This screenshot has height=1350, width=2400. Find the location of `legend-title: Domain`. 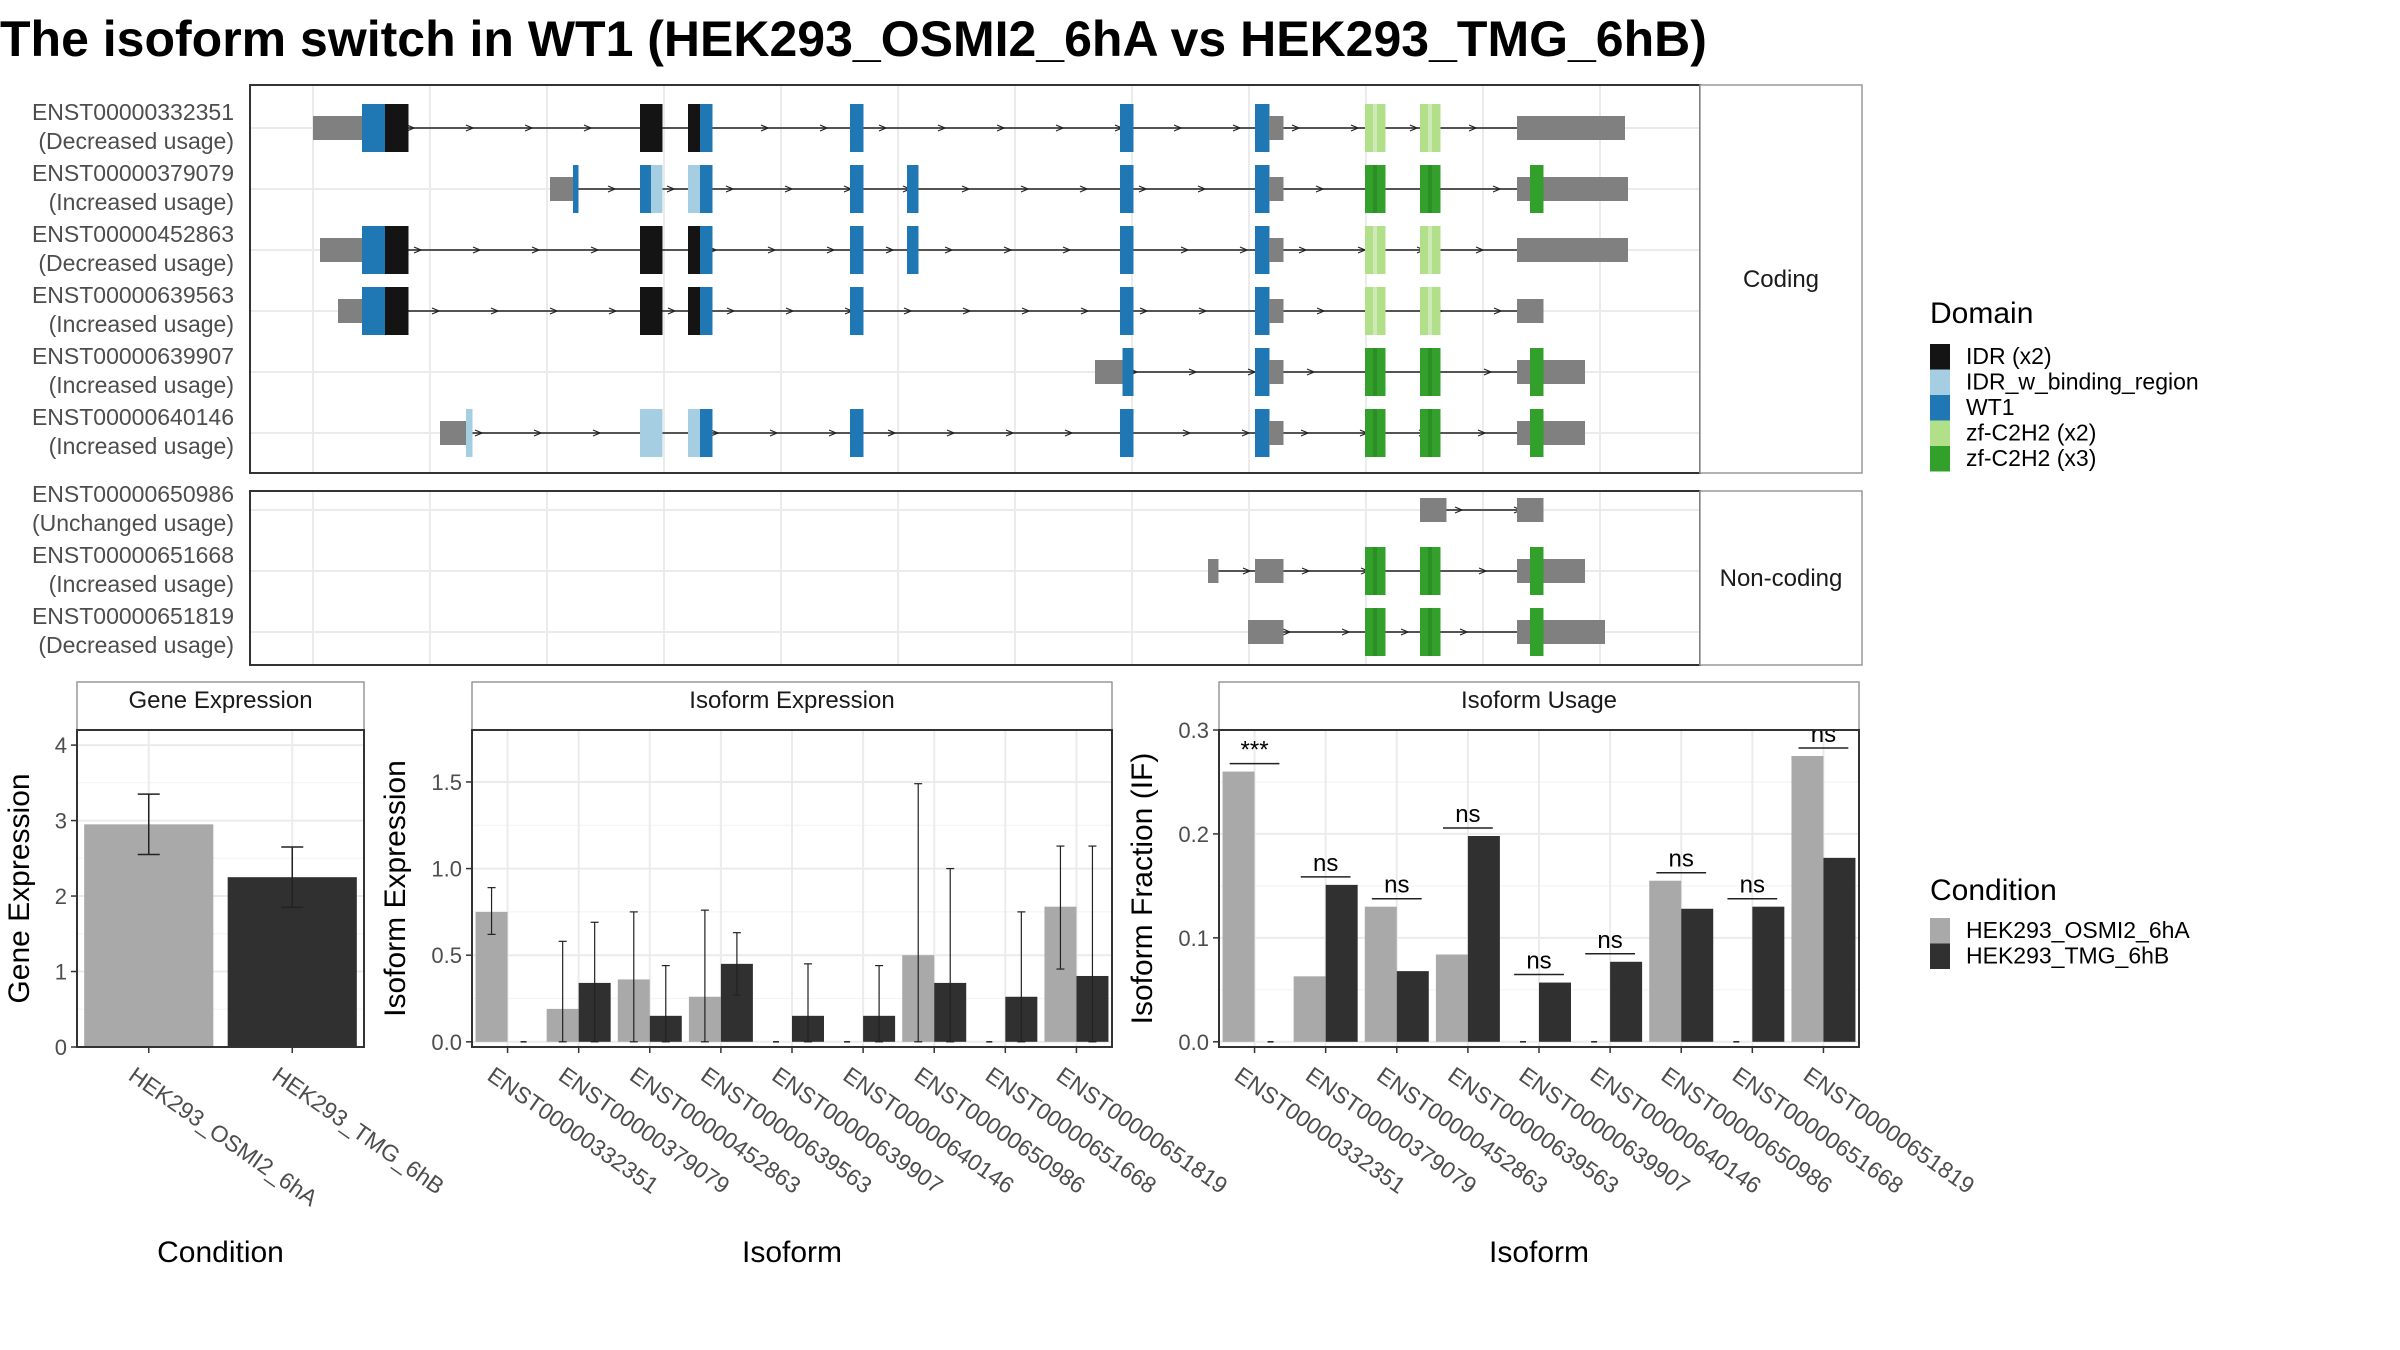

legend-title: Domain is located at coordinates (1981, 313).